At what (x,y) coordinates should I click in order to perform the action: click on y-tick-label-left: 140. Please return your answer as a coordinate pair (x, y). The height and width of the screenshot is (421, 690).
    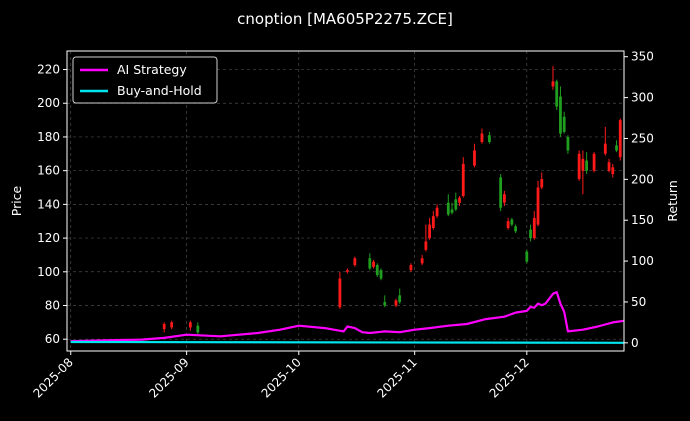
    Looking at the image, I should click on (48, 204).